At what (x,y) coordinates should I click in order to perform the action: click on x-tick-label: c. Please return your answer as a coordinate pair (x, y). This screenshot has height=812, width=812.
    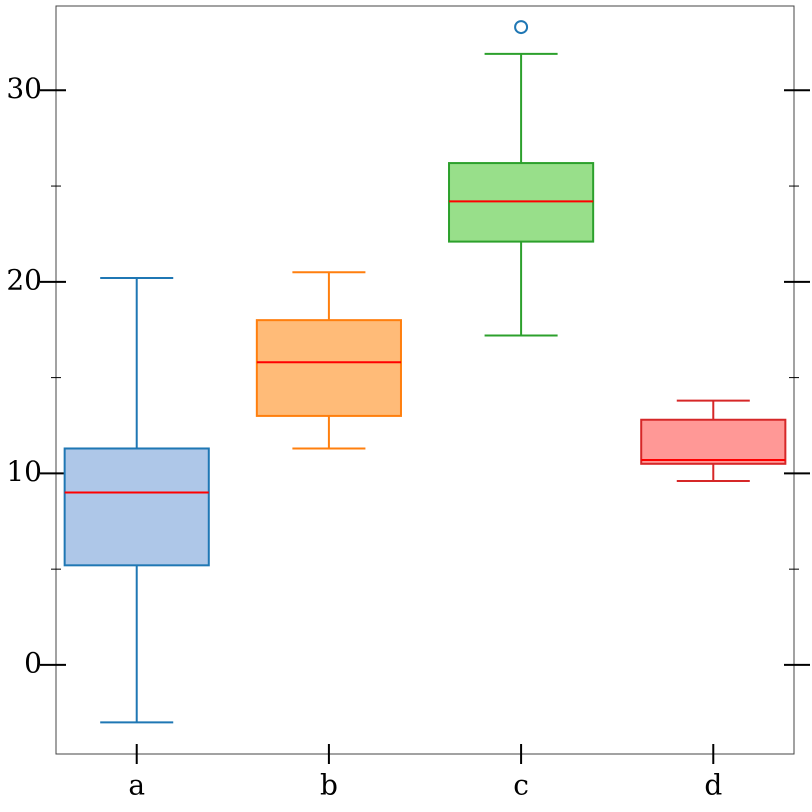
    Looking at the image, I should click on (521, 785).